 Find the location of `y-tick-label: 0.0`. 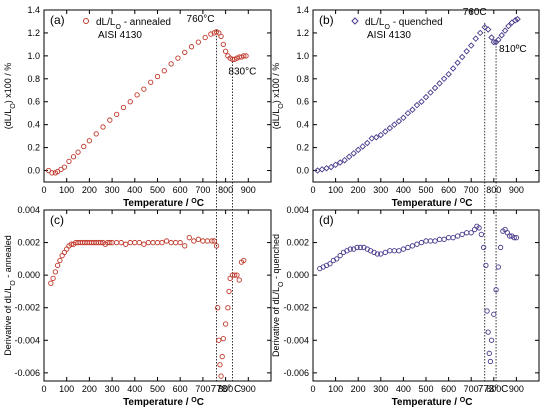

y-tick-label: 0.0 is located at coordinates (302, 171).